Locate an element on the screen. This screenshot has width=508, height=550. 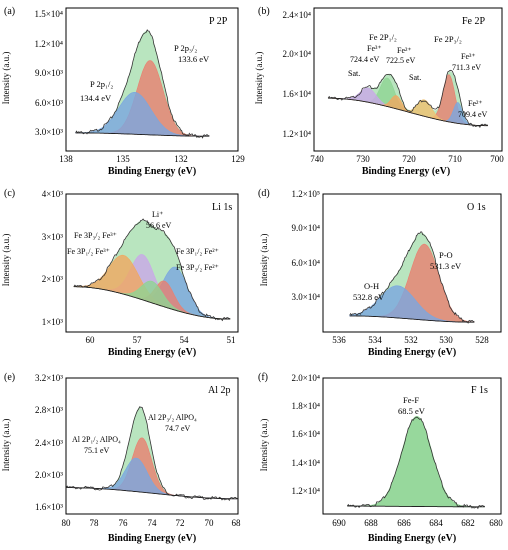
y-ticks: 1.6×10³ 2.0×10³ 2.4×10³ 2.8×10³ 3.2×10³ is located at coordinates (49, 442).